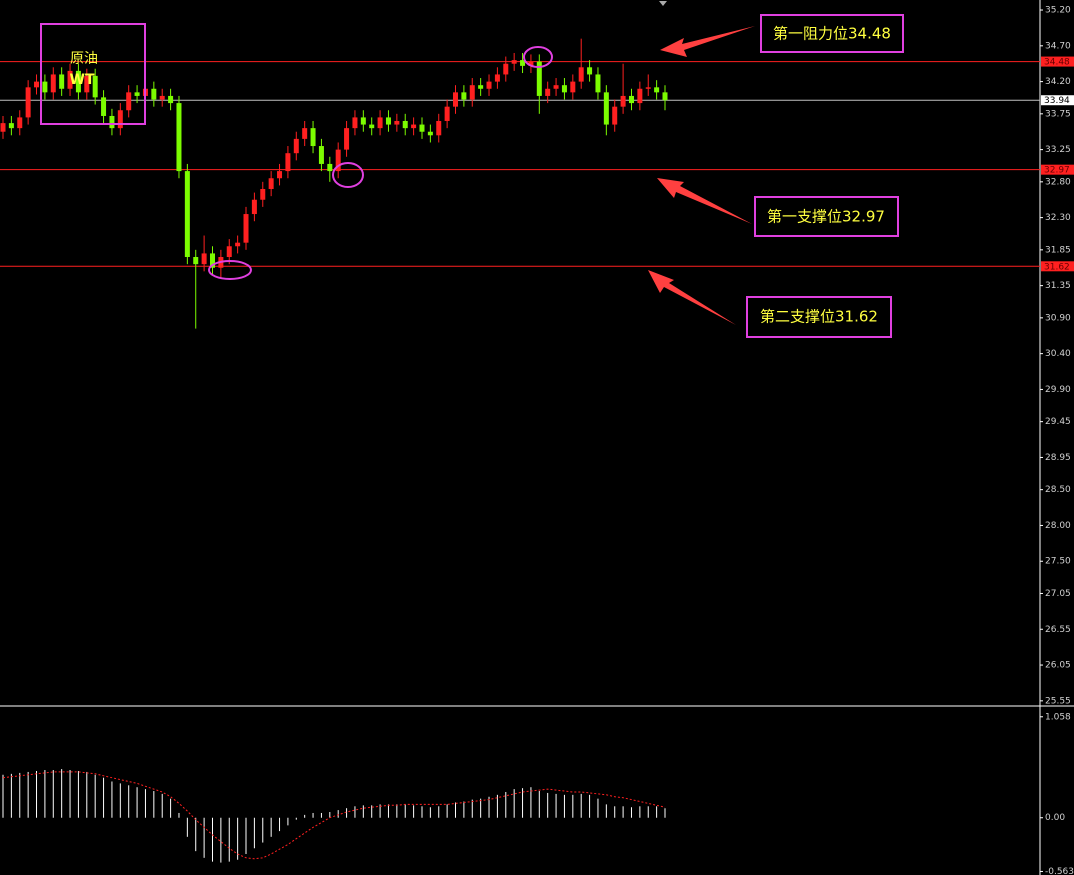 The image size is (1074, 875). I want to click on title: WT, so click(82, 80).